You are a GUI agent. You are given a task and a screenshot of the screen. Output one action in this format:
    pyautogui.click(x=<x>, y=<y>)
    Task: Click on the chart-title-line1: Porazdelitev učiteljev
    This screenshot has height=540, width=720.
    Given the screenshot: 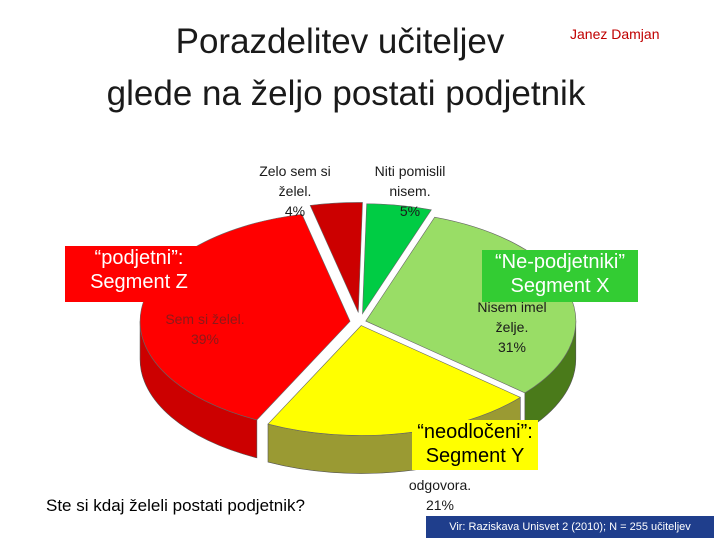 What is the action you would take?
    pyautogui.click(x=340, y=41)
    